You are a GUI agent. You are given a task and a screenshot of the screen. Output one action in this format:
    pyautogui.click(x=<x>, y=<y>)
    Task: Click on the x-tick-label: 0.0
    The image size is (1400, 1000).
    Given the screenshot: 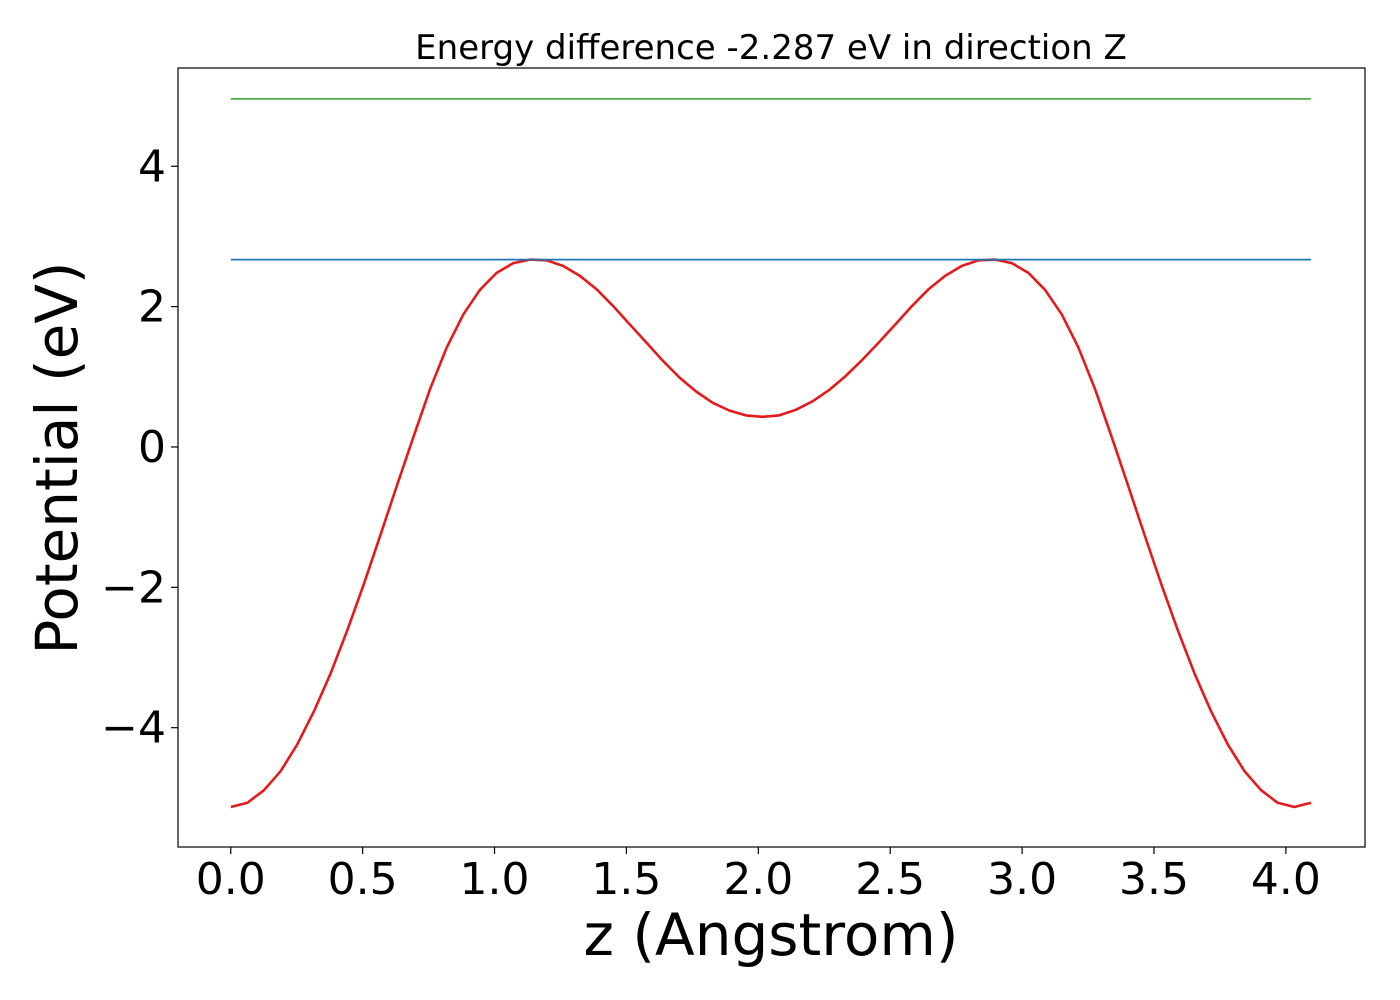 What is the action you would take?
    pyautogui.click(x=231, y=879)
    